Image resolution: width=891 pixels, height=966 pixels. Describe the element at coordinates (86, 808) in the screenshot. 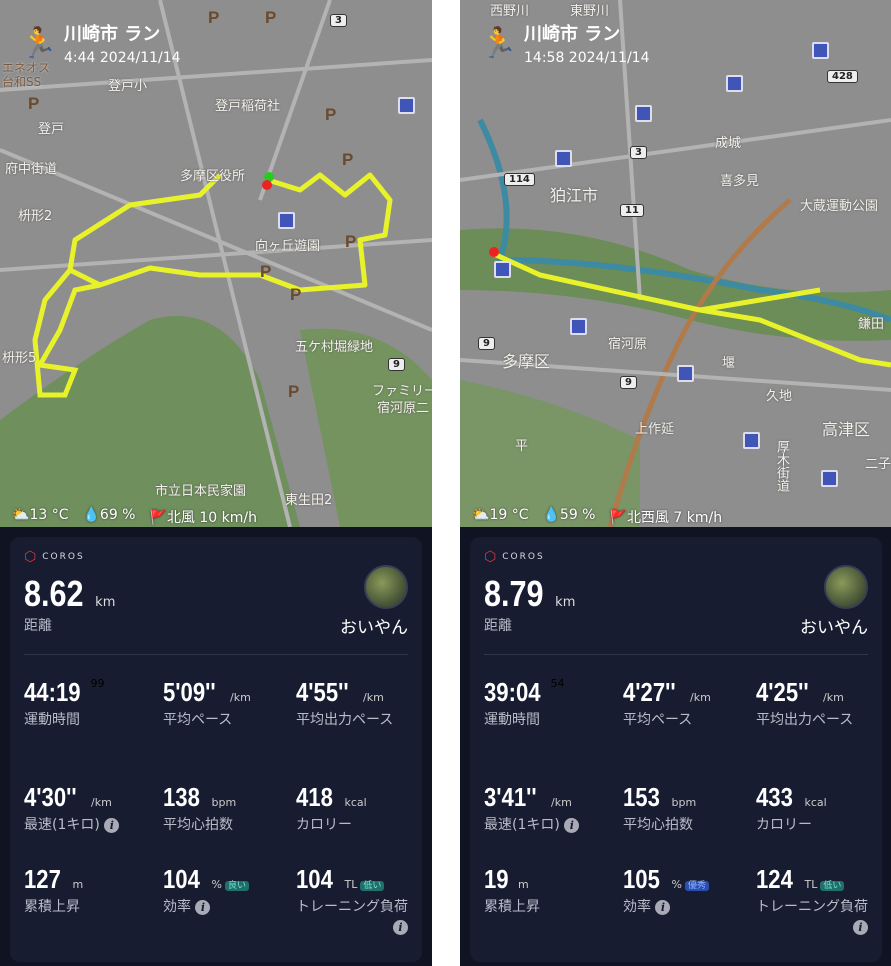

I see `stat-fastest-km: 4'30'' /km 最速(1キロ) i` at that location.